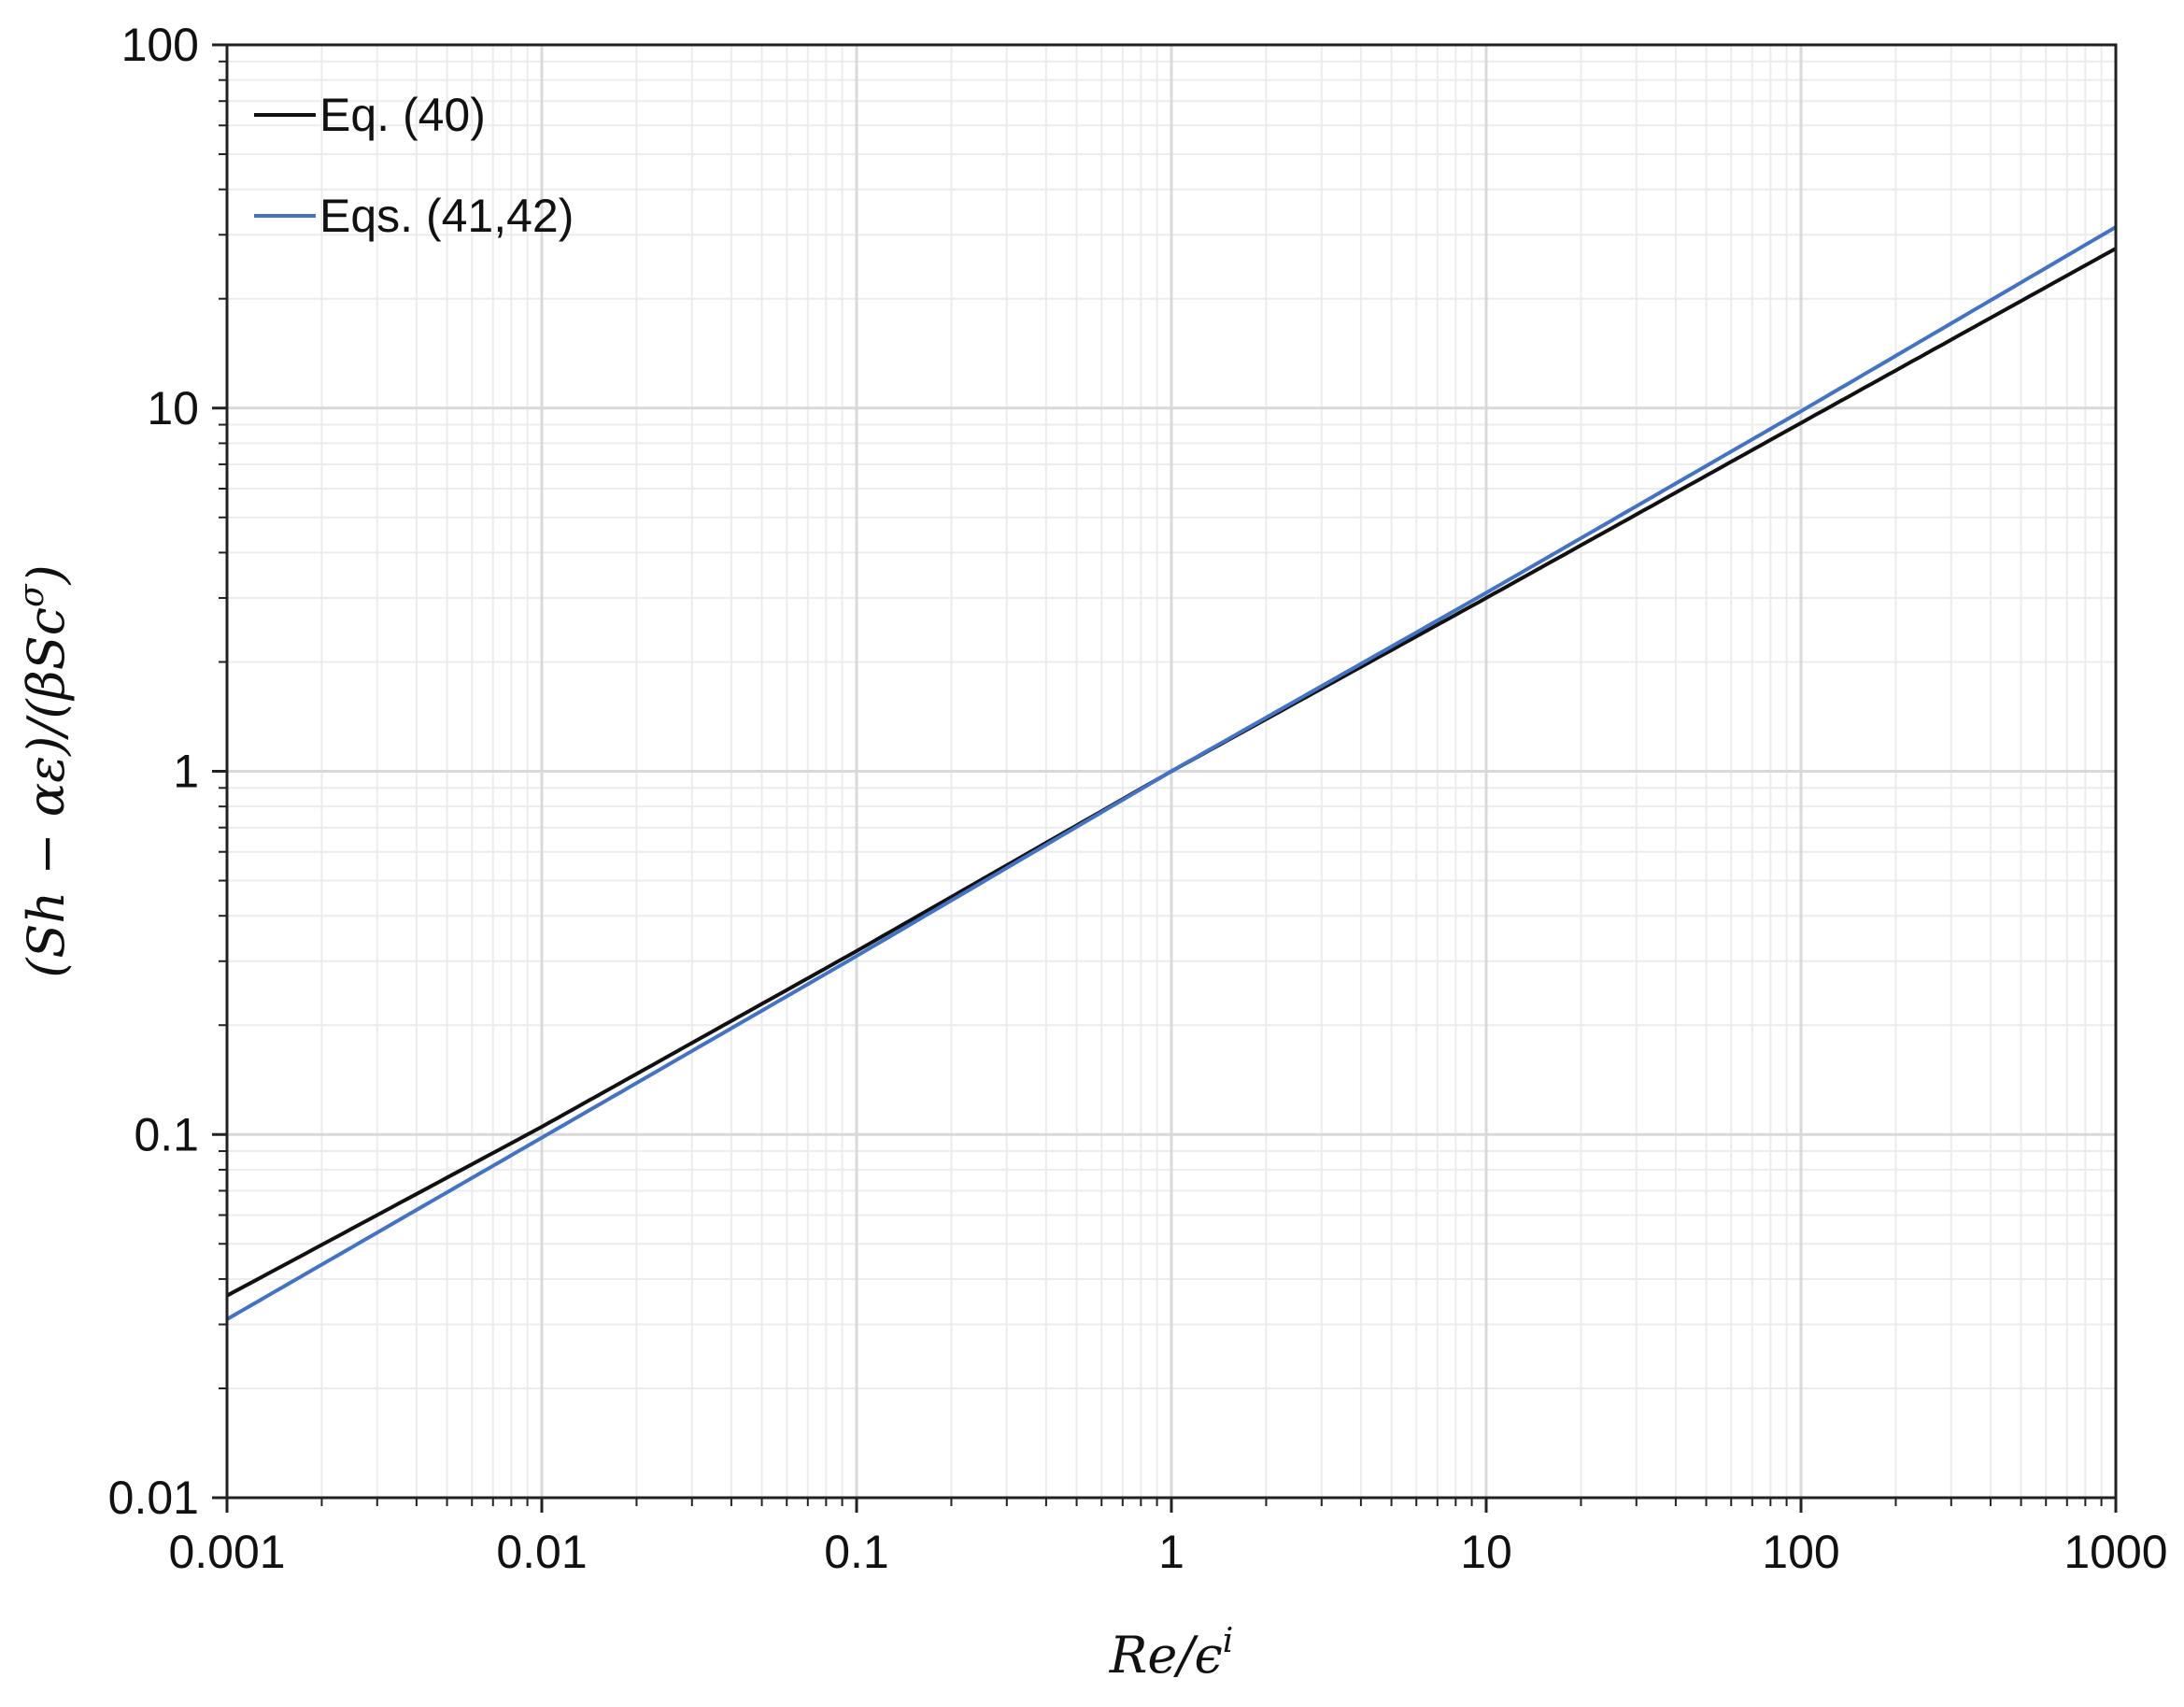 The height and width of the screenshot is (1707, 2184). What do you see at coordinates (446, 216) in the screenshot?
I see `legend-label: Eqs. (41,42)` at bounding box center [446, 216].